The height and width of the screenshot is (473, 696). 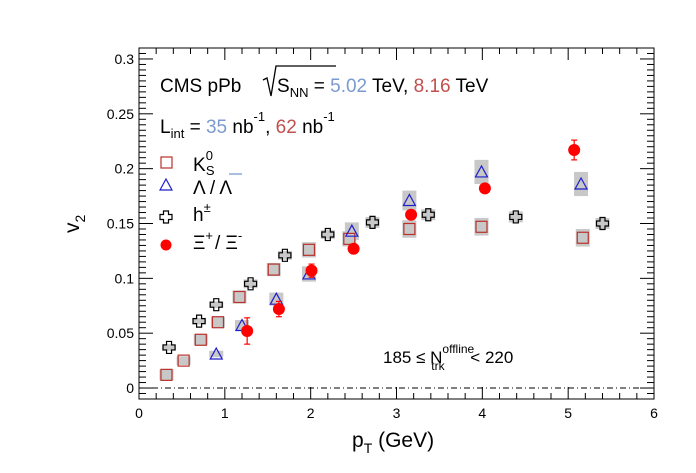 I want to click on legend-marker-cross, so click(x=166, y=217).